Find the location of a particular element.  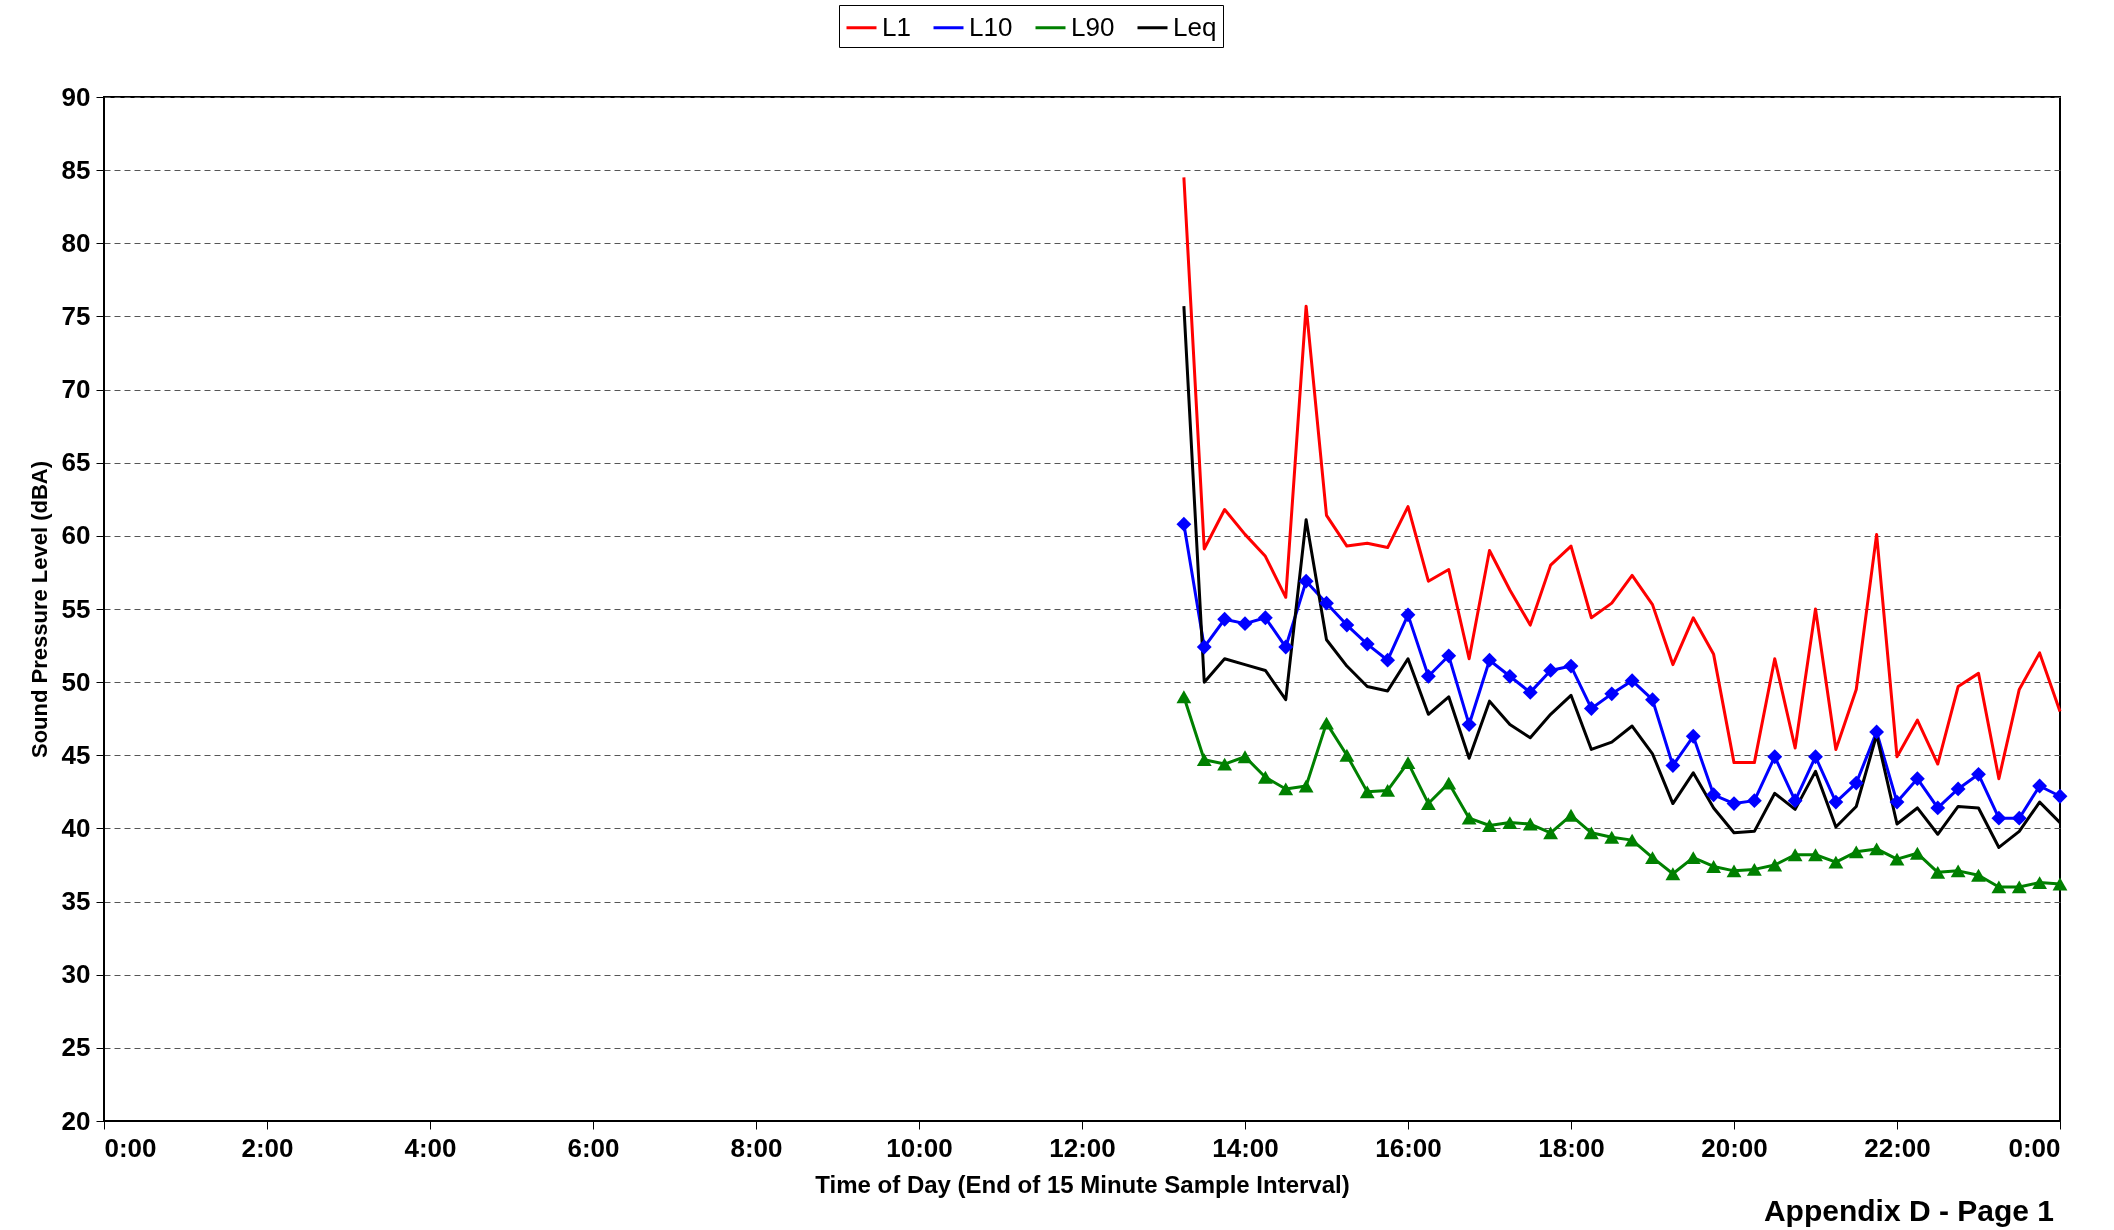

y-tick-label: 25 is located at coordinates (76, 1047).